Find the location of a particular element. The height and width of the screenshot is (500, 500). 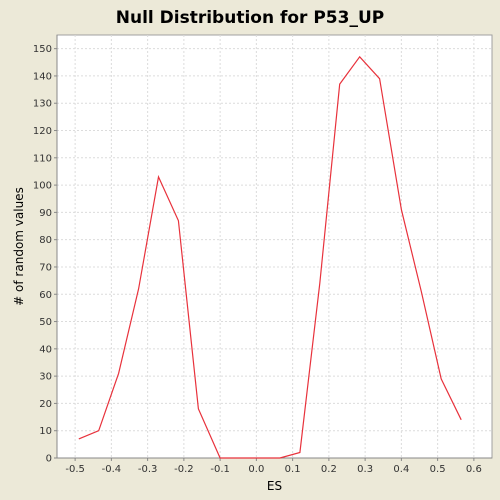

x-tick-label: -0.2 is located at coordinates (184, 469).